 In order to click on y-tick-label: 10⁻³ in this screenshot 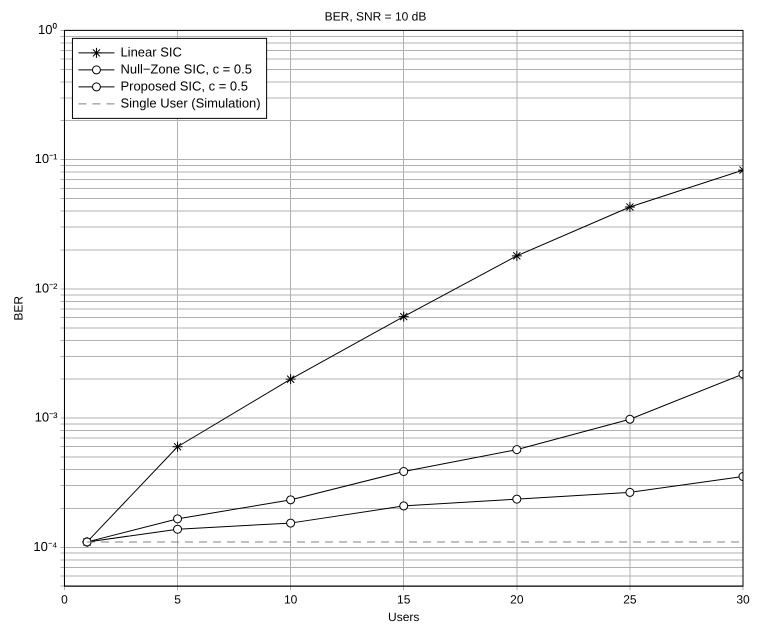, I will do `click(46, 417)`.